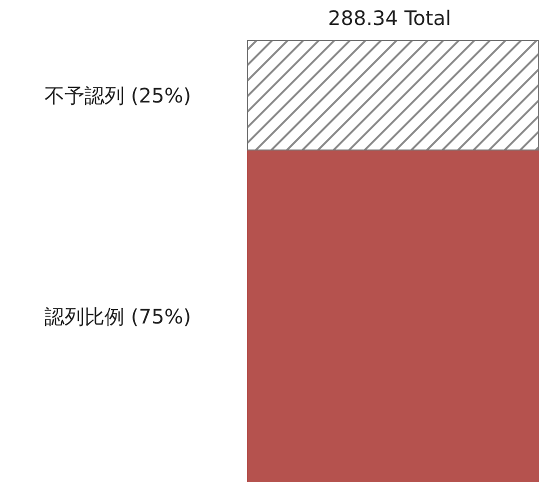 The width and height of the screenshot is (539, 482). I want to click on text: 認列比例 (75%), so click(117, 316).